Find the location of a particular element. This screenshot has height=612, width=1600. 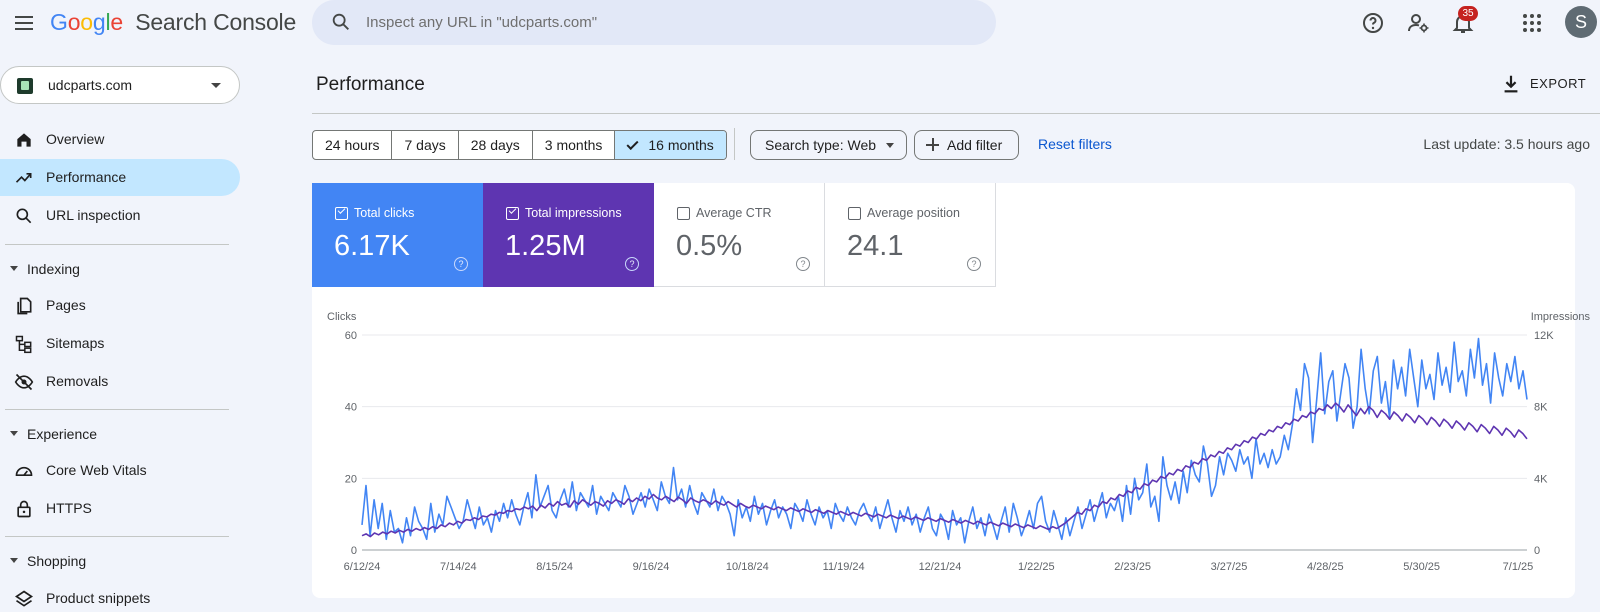

export-button: EXPORT is located at coordinates (1547, 85).